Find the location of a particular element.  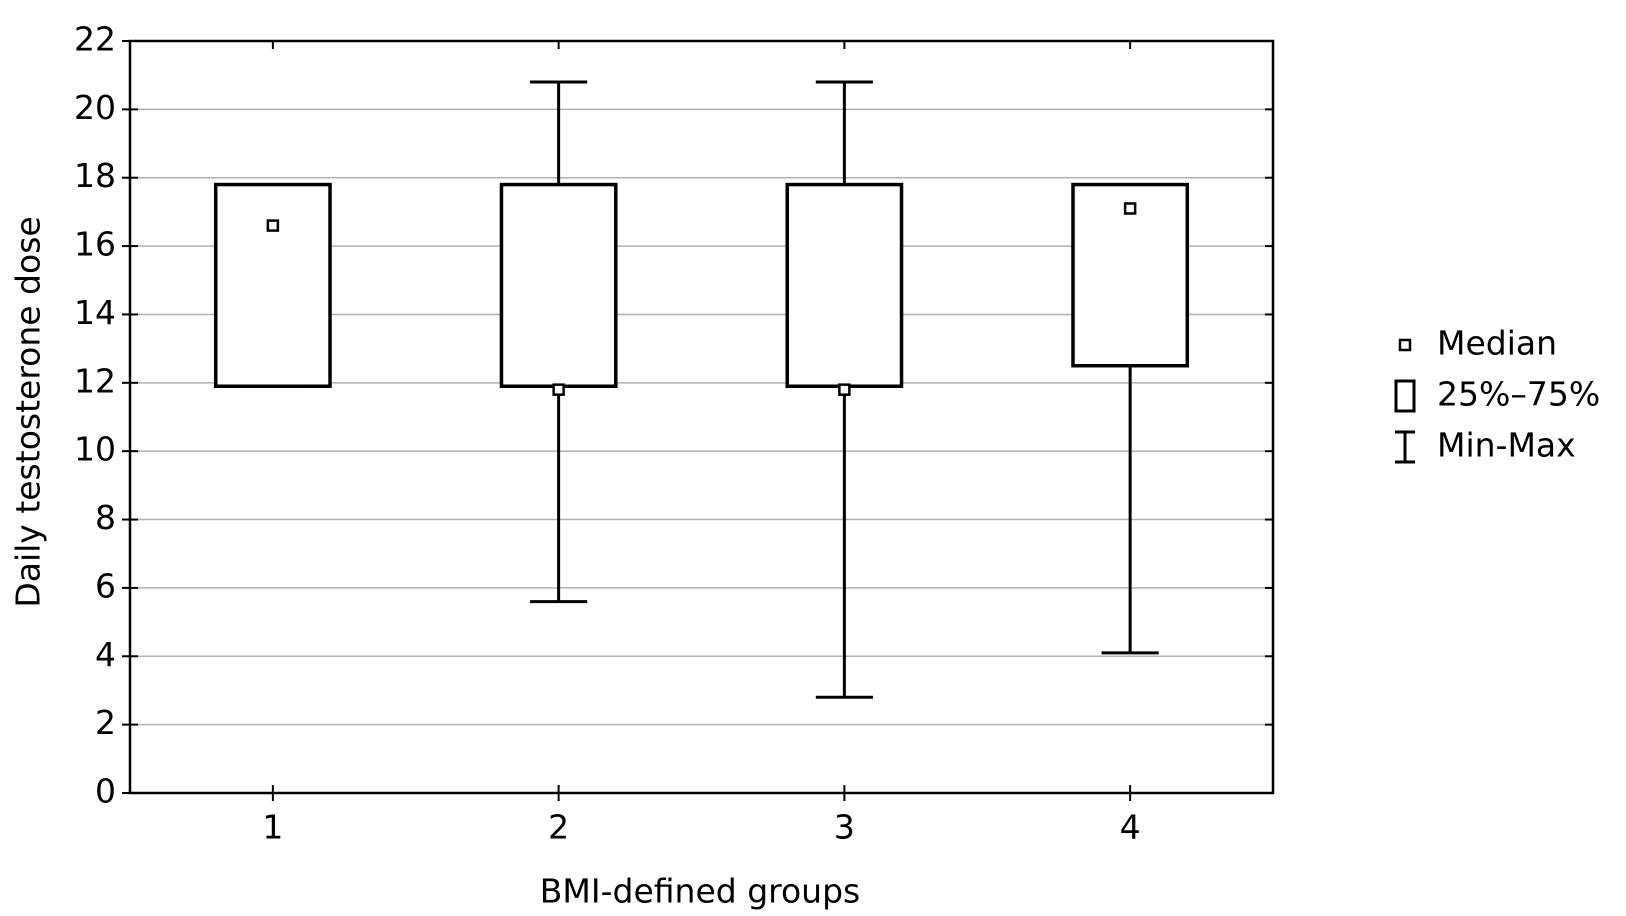

x-axis-label: BMI-defined groups is located at coordinates (700, 891).